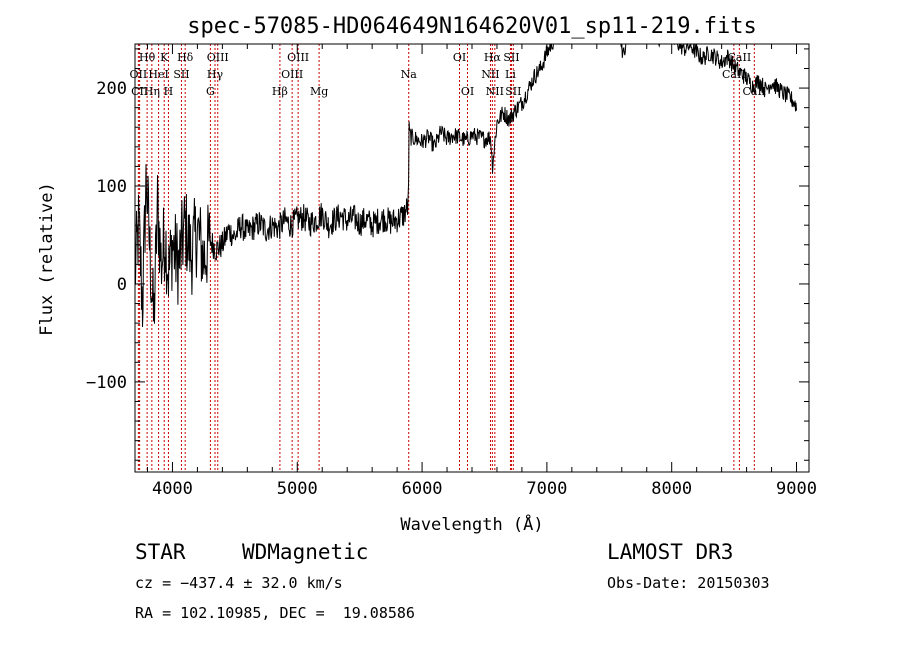  I want to click on observation-date: Obs-Date: 20150303, so click(688, 583).